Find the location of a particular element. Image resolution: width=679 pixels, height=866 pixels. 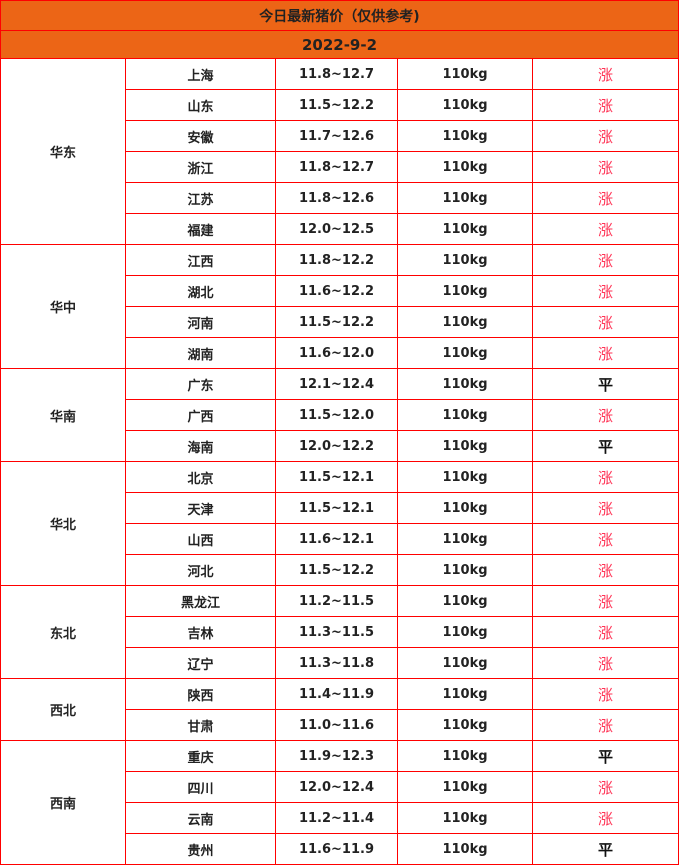

province-cell: 福建 is located at coordinates (200, 229).